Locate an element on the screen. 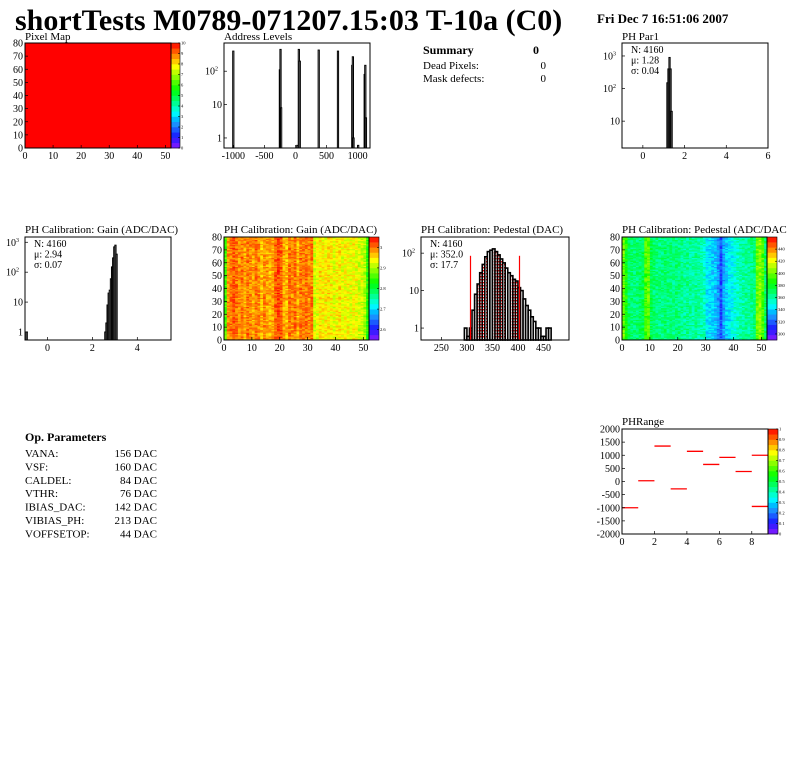  palette-tick-label: 2.9 is located at coordinates (383, 267).